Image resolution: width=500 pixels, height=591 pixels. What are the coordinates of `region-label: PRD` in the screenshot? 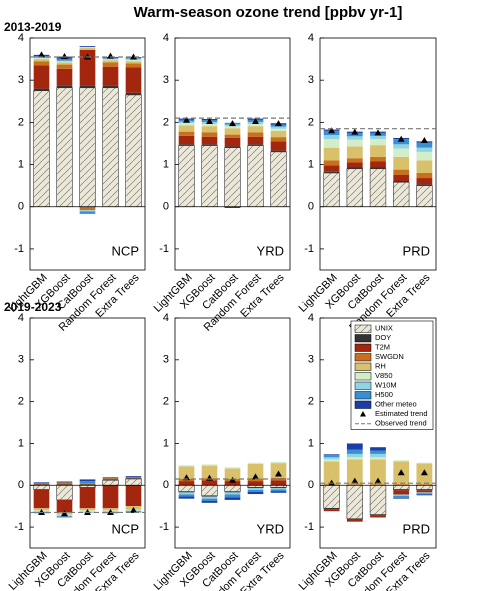 It's located at (416, 250).